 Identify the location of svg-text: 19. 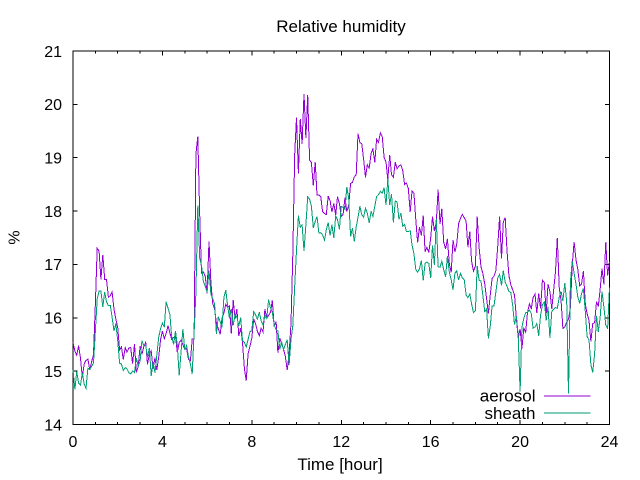
(53, 159).